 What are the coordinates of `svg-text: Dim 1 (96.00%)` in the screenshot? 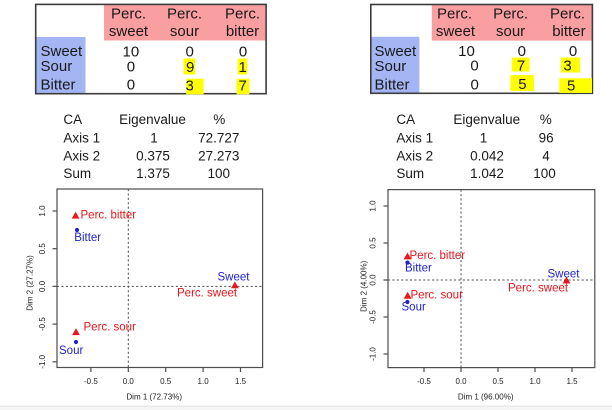 It's located at (486, 396).